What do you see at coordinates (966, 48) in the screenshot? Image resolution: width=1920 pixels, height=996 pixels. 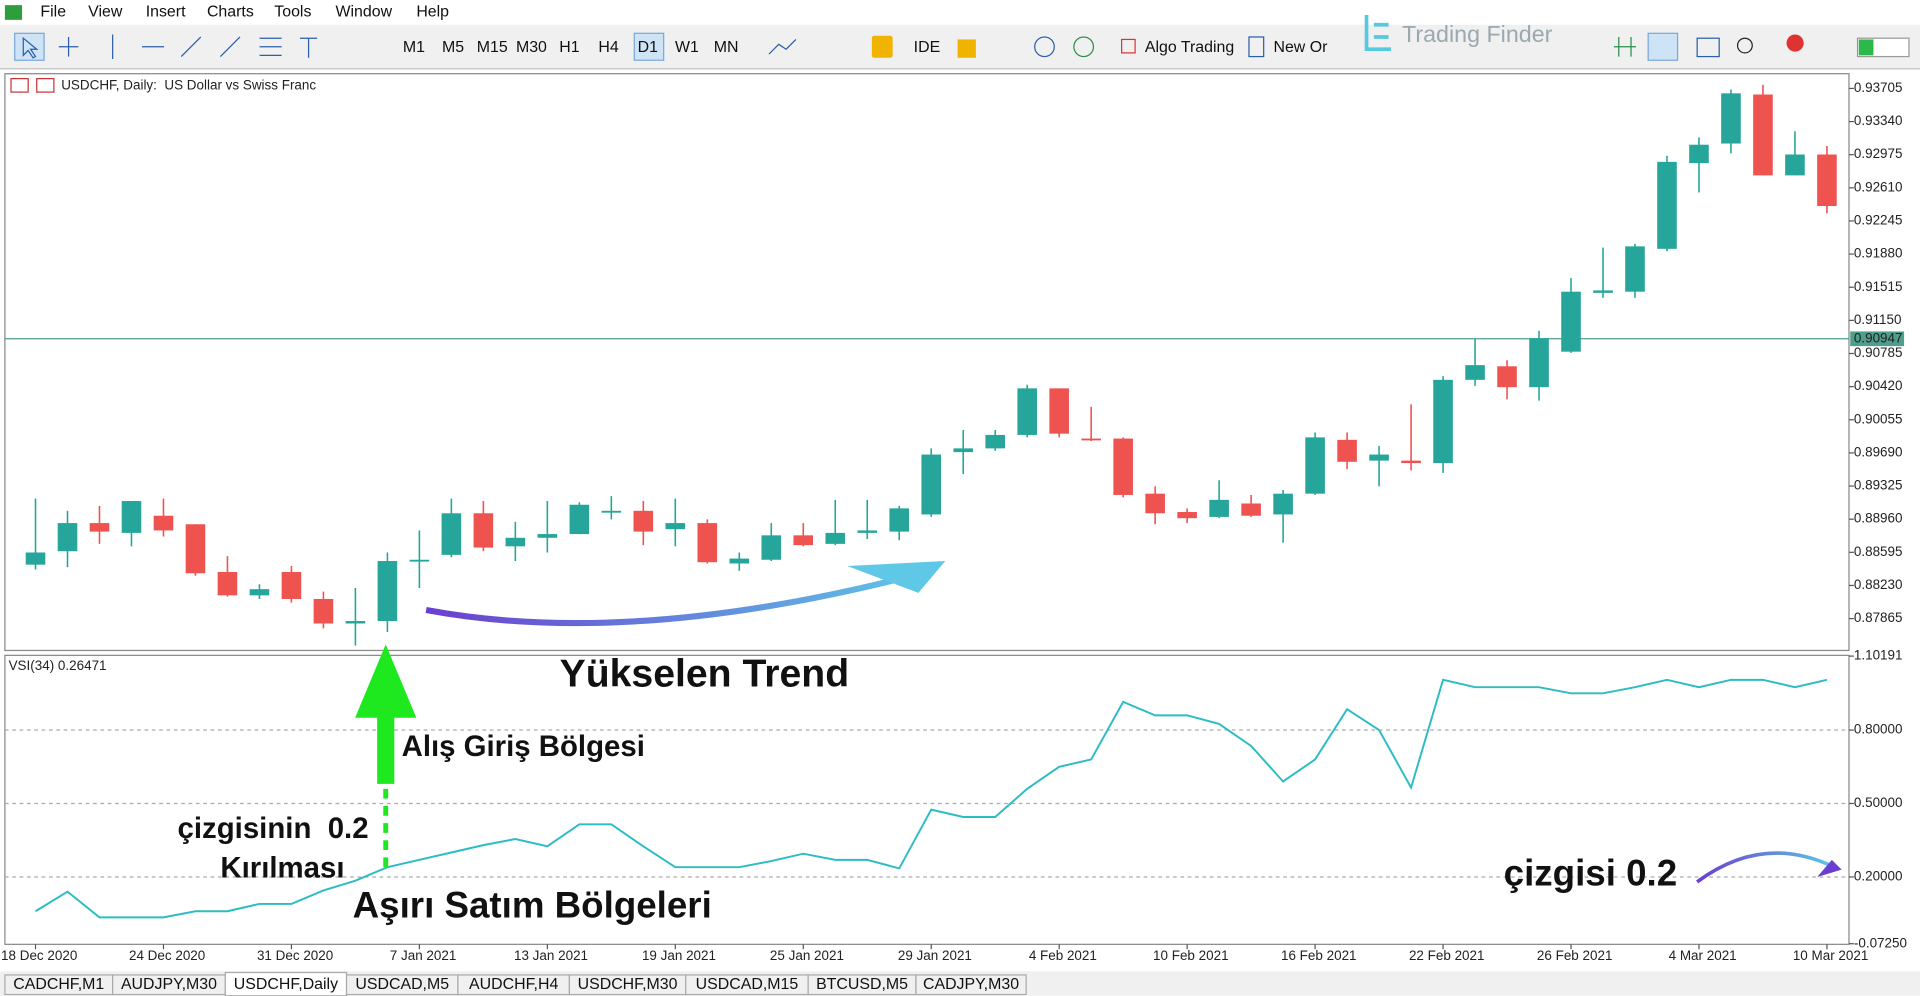 I see `bag-icon` at bounding box center [966, 48].